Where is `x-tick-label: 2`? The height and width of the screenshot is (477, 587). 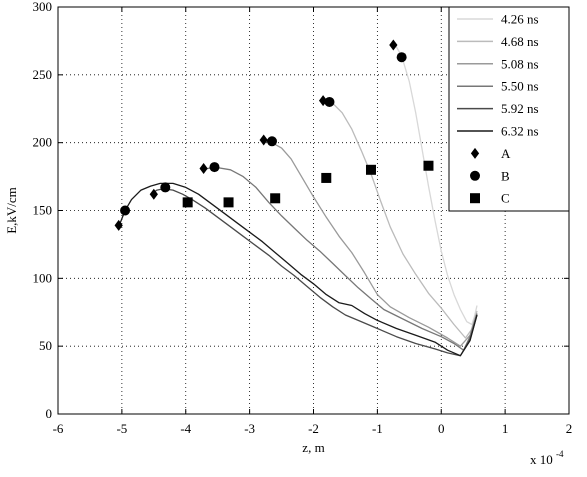
x-tick-label: 2 is located at coordinates (569, 428).